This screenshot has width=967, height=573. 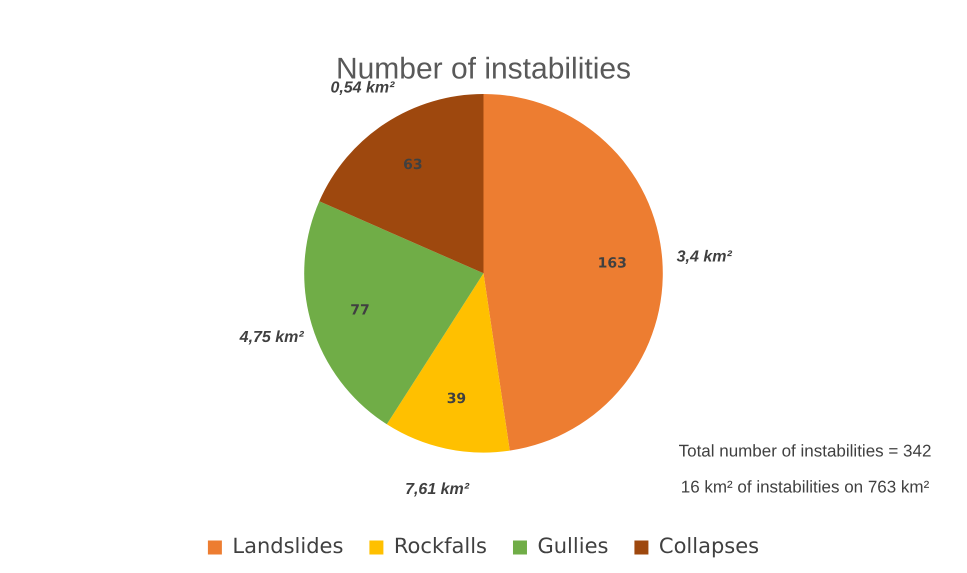 I want to click on text: 4,75 km², so click(x=272, y=337).